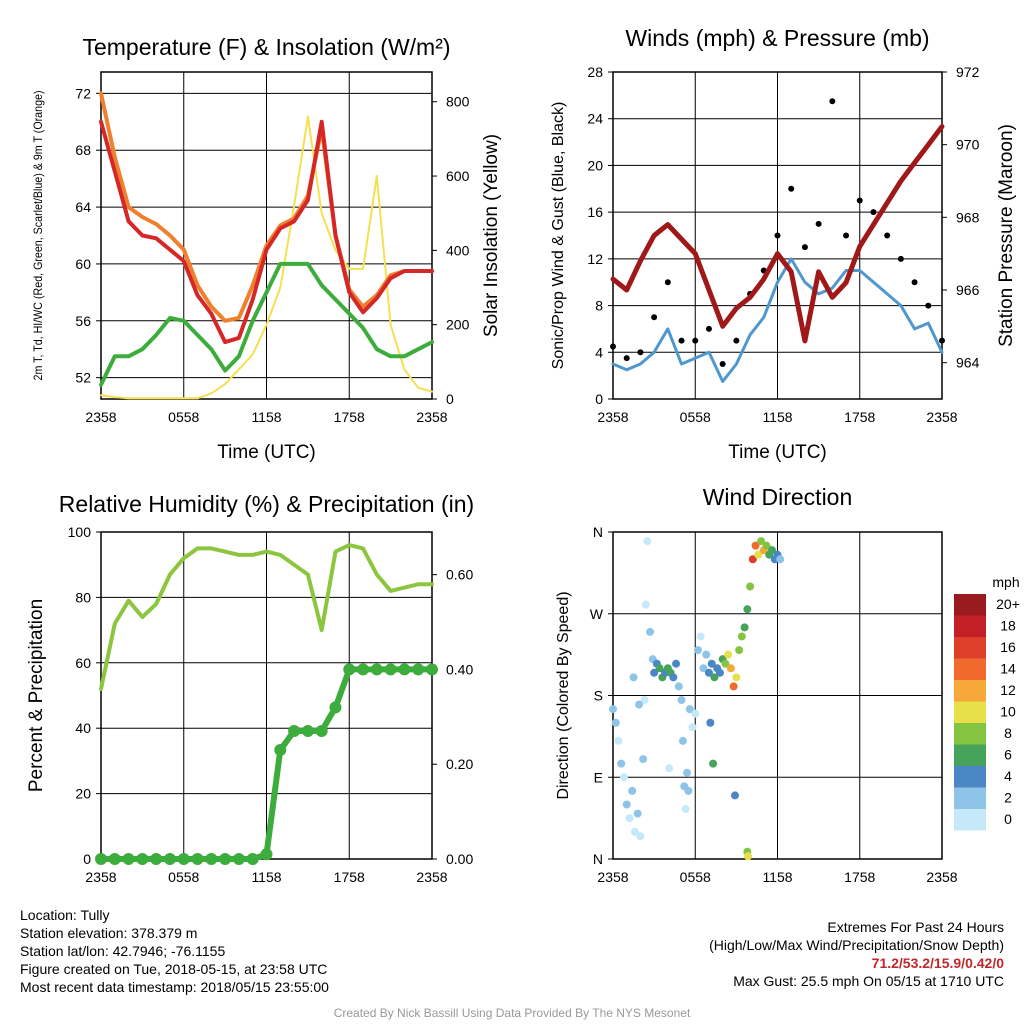  Describe the element at coordinates (83, 207) in the screenshot. I see `y-tick-label: 64` at that location.